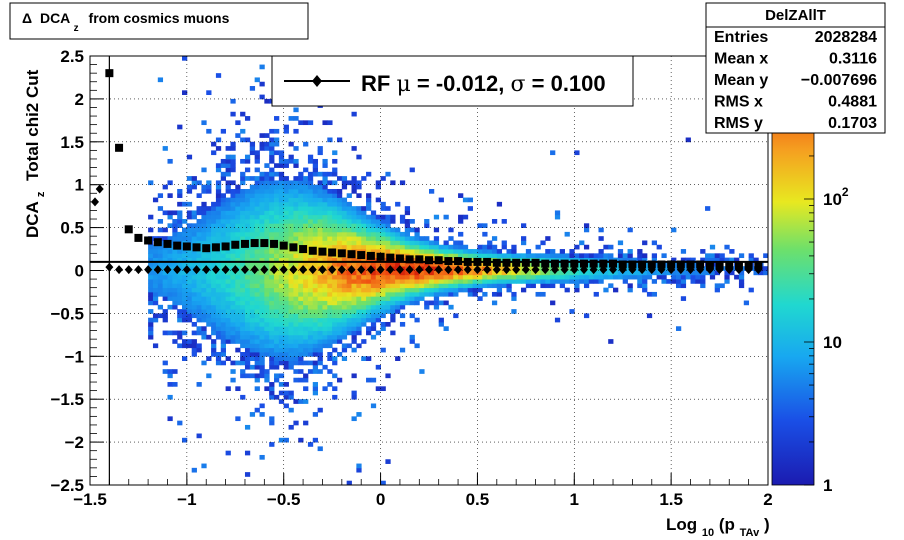  Describe the element at coordinates (72, 142) in the screenshot. I see `y-tick-label: 1.5` at that location.